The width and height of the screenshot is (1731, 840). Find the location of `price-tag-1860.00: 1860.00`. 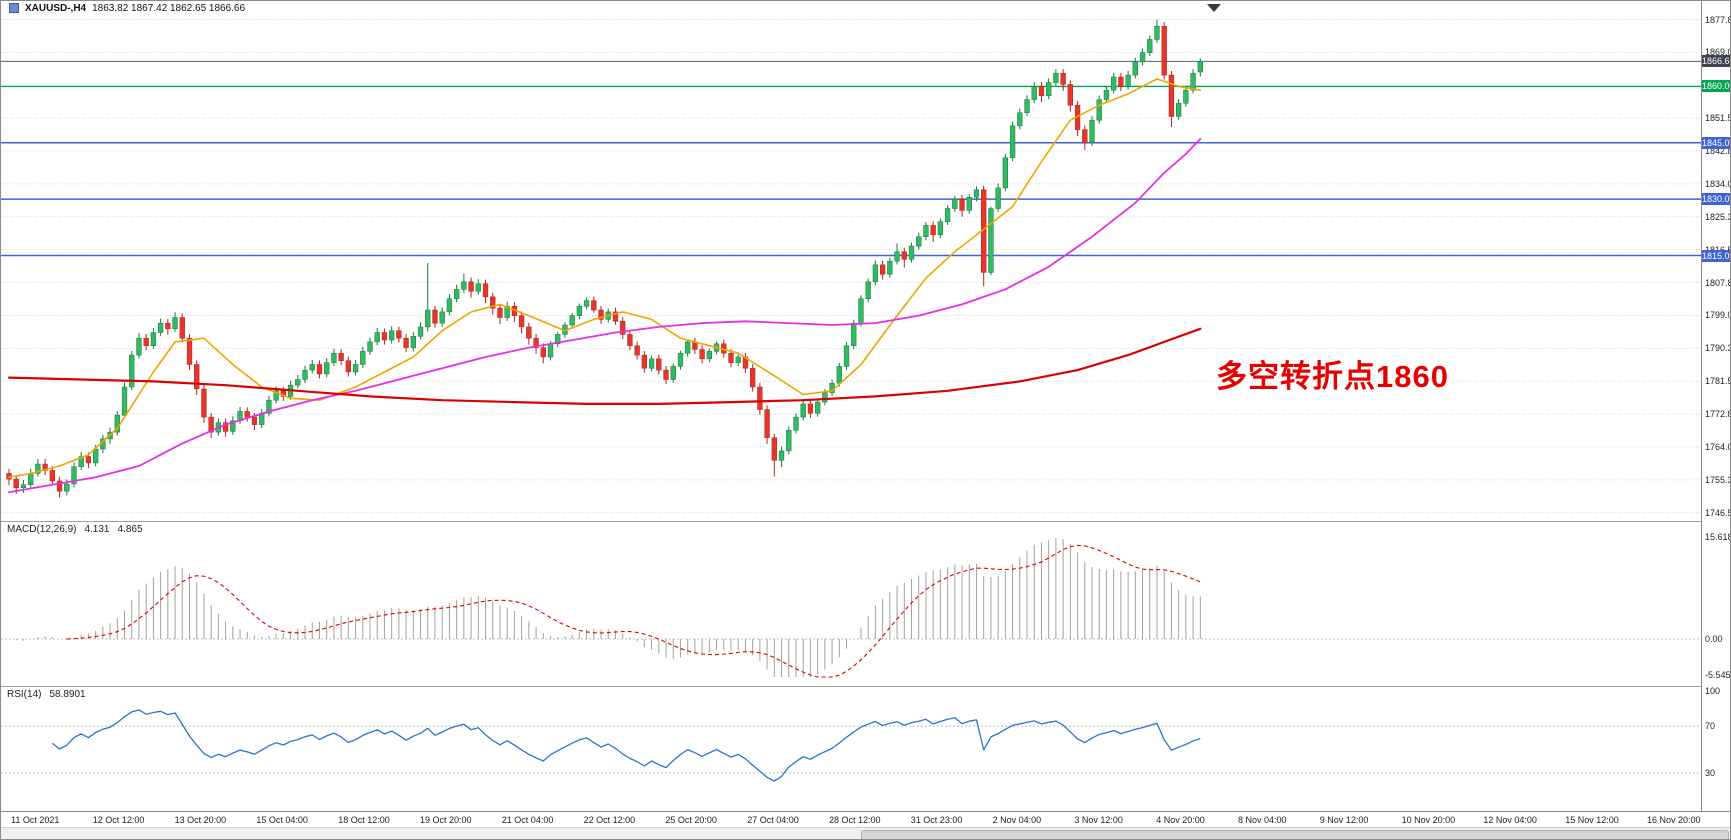

price-tag-1860.00: 1860.00 is located at coordinates (1716, 86).